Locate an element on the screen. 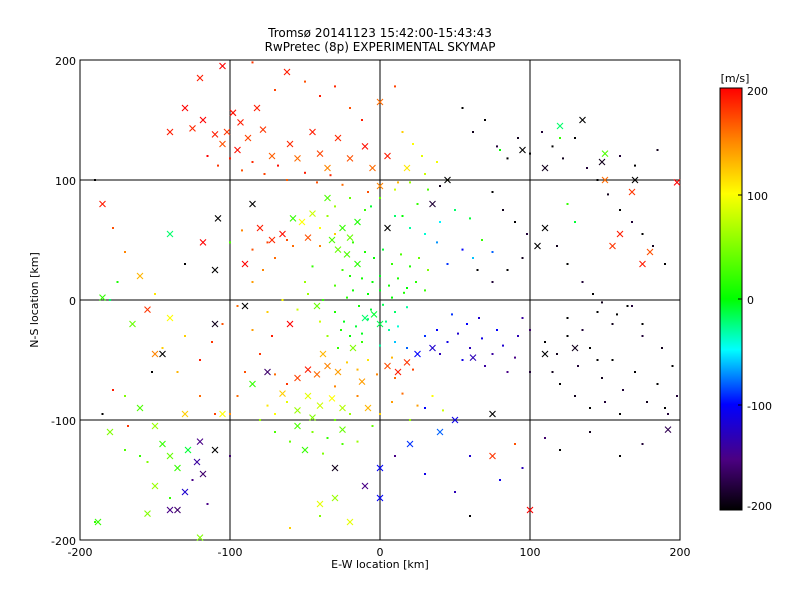 The width and height of the screenshot is (800, 600). y-tick-label: -100 is located at coordinates (63, 421).